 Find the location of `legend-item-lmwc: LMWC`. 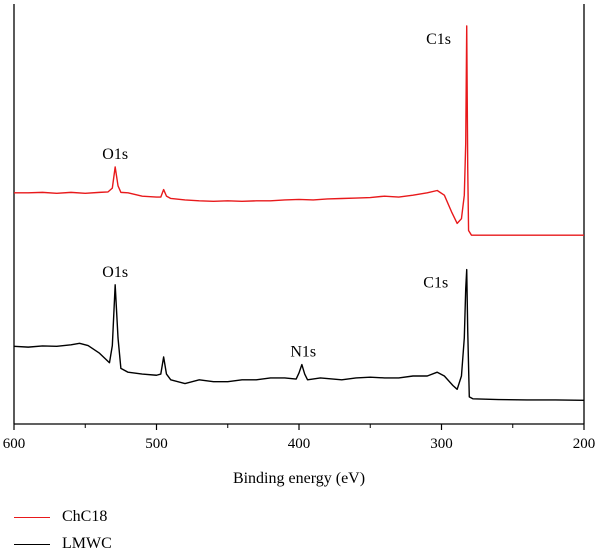

legend-item-lmwc: LMWC is located at coordinates (63, 544).